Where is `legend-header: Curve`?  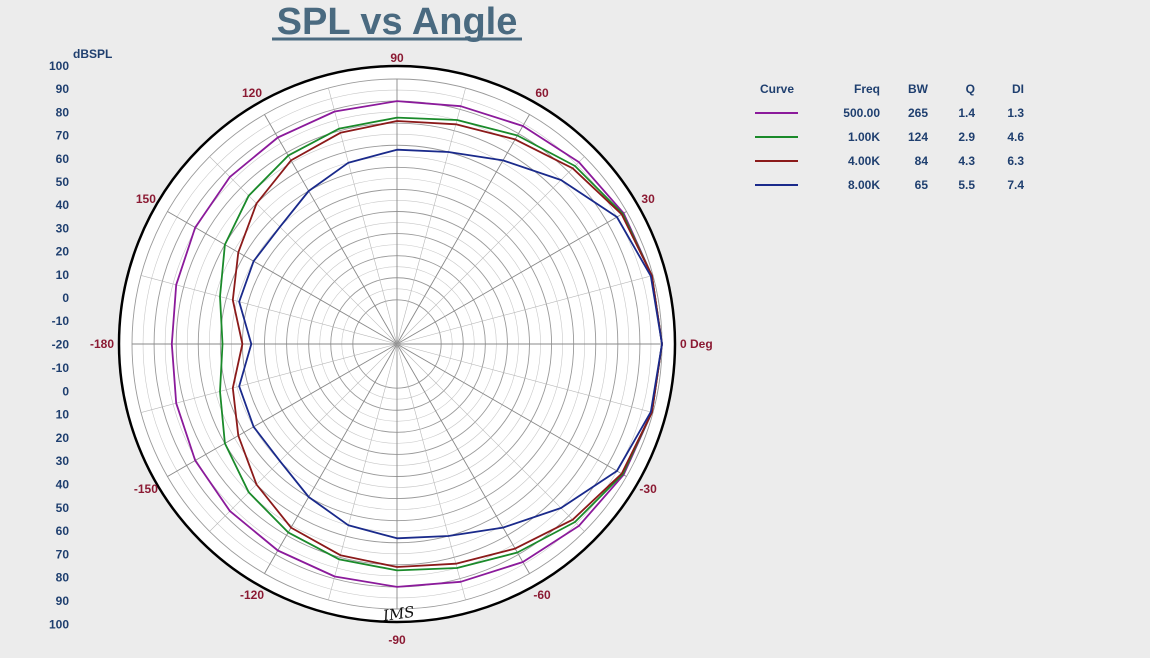 legend-header: Curve is located at coordinates (777, 89).